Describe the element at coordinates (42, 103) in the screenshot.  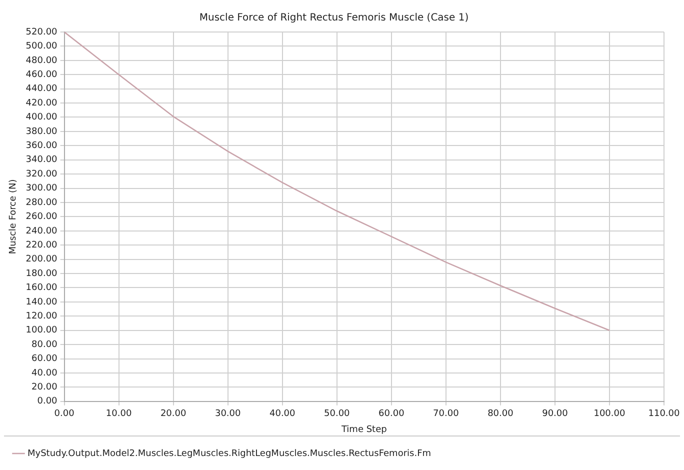
I see `y-tick-label: 420.00` at that location.